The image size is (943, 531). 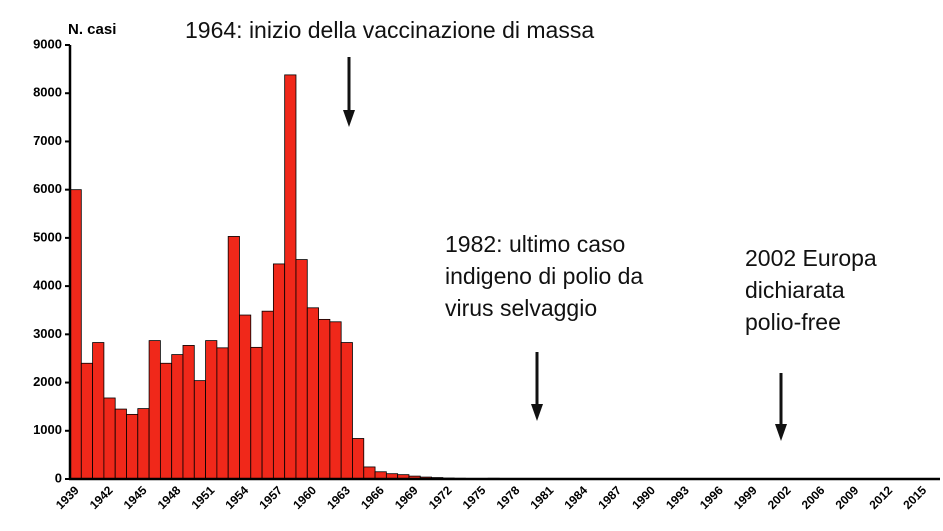 I want to click on y-tick-label: 1000, so click(x=47, y=429).